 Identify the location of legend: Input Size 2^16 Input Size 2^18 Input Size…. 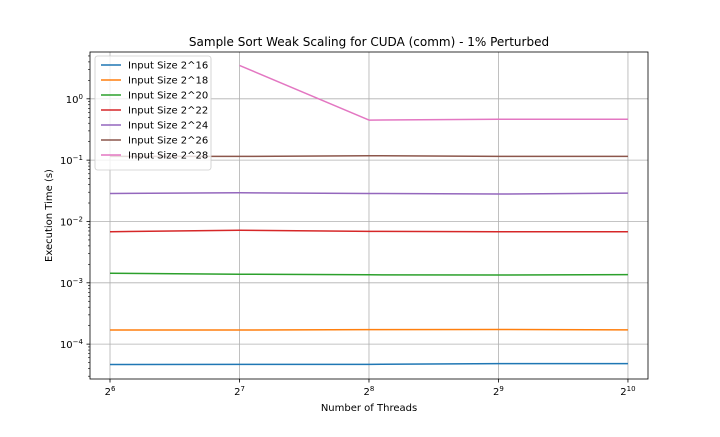
(153, 113).